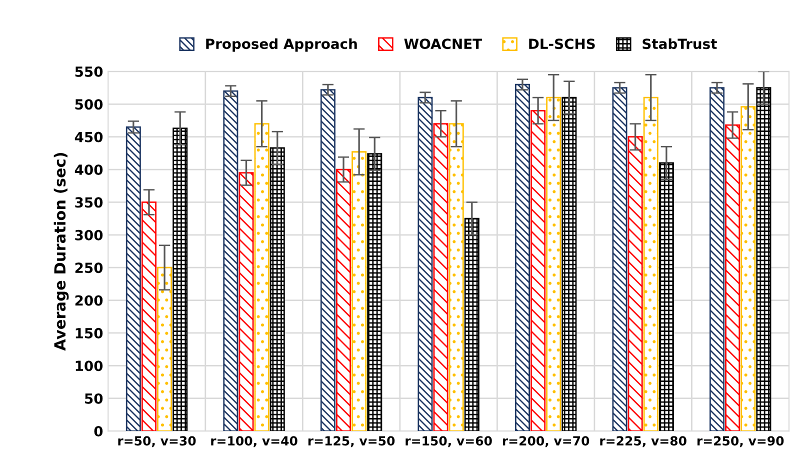 Image resolution: width=801 pixels, height=461 pixels. Describe the element at coordinates (89, 268) in the screenshot. I see `y-tick-label: 250` at that location.